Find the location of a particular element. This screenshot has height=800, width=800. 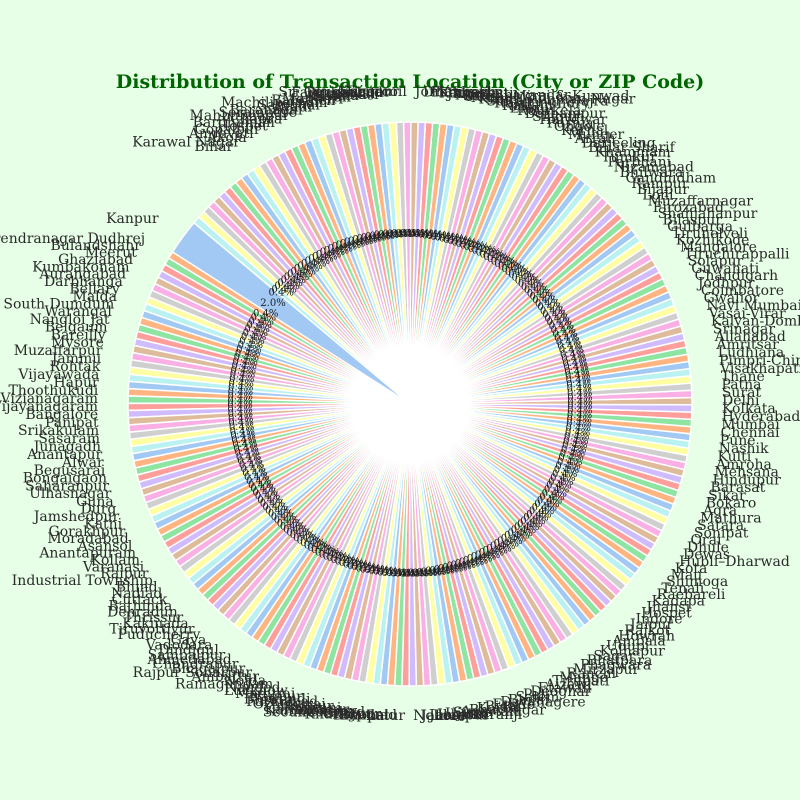

slice-category-label: Chandigarh is located at coordinates (737, 276).